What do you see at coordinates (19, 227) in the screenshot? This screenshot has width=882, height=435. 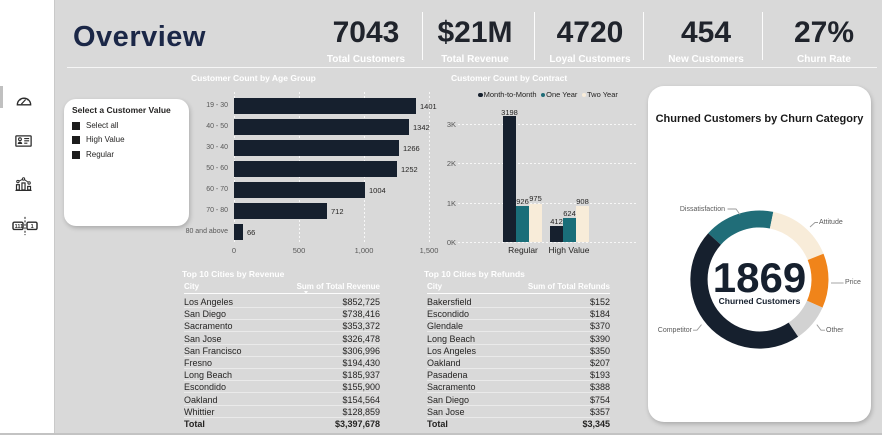 I see `svg-text: 111` at bounding box center [19, 227].